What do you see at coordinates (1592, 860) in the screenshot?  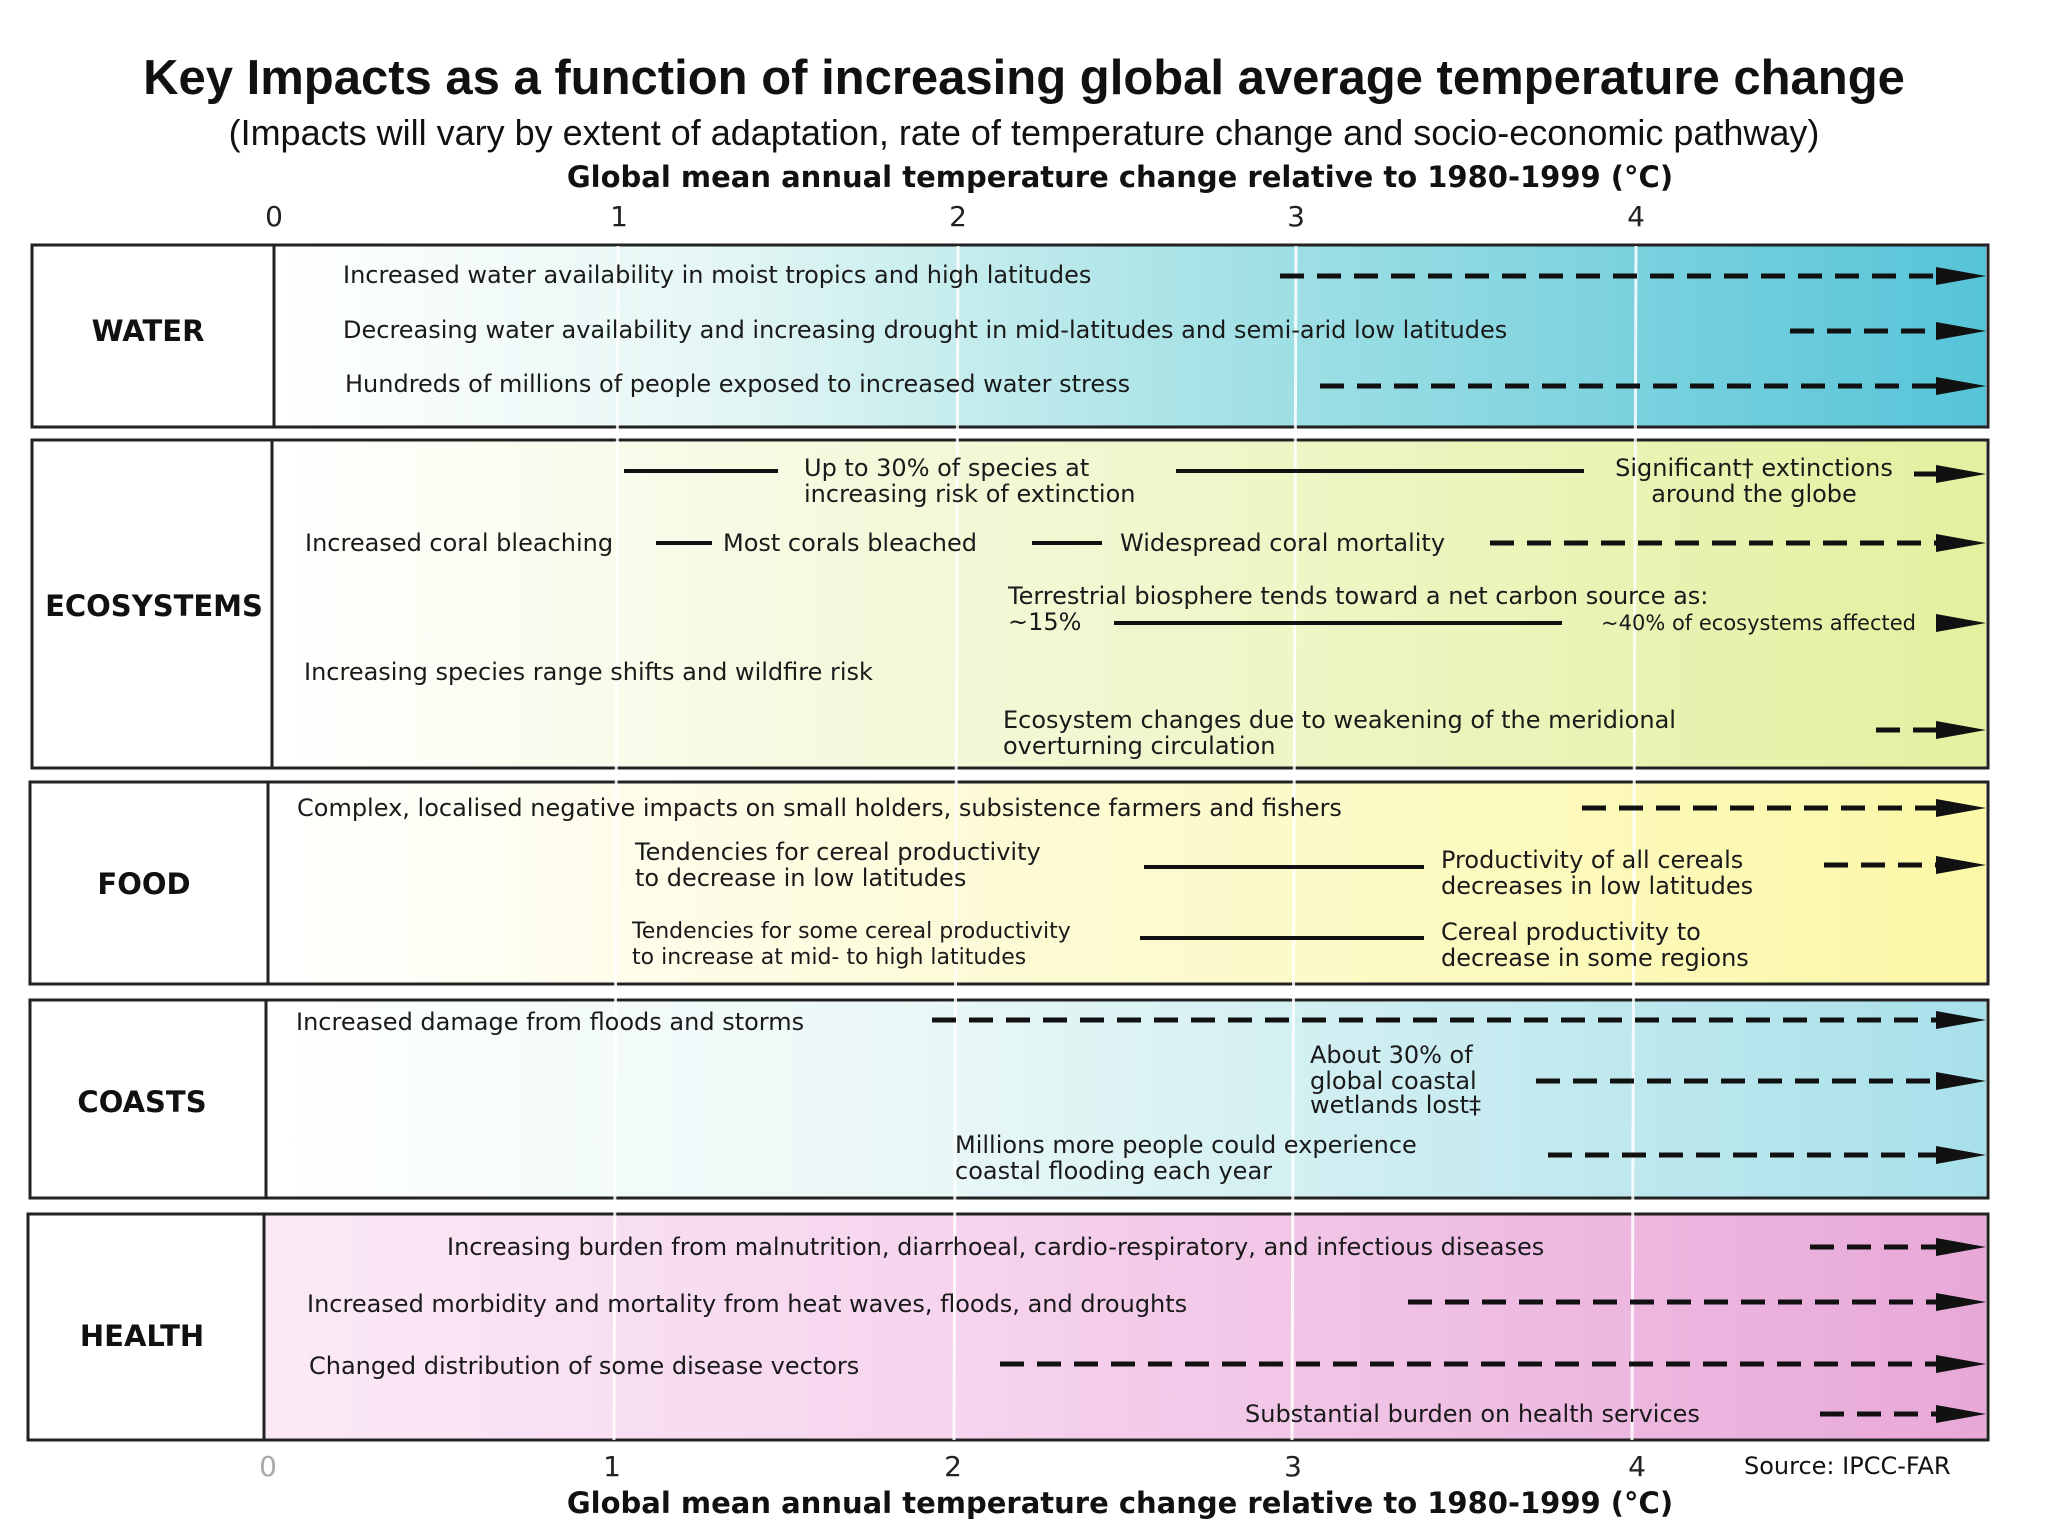 I see `impact-text: Productivity of all cereals` at bounding box center [1592, 860].